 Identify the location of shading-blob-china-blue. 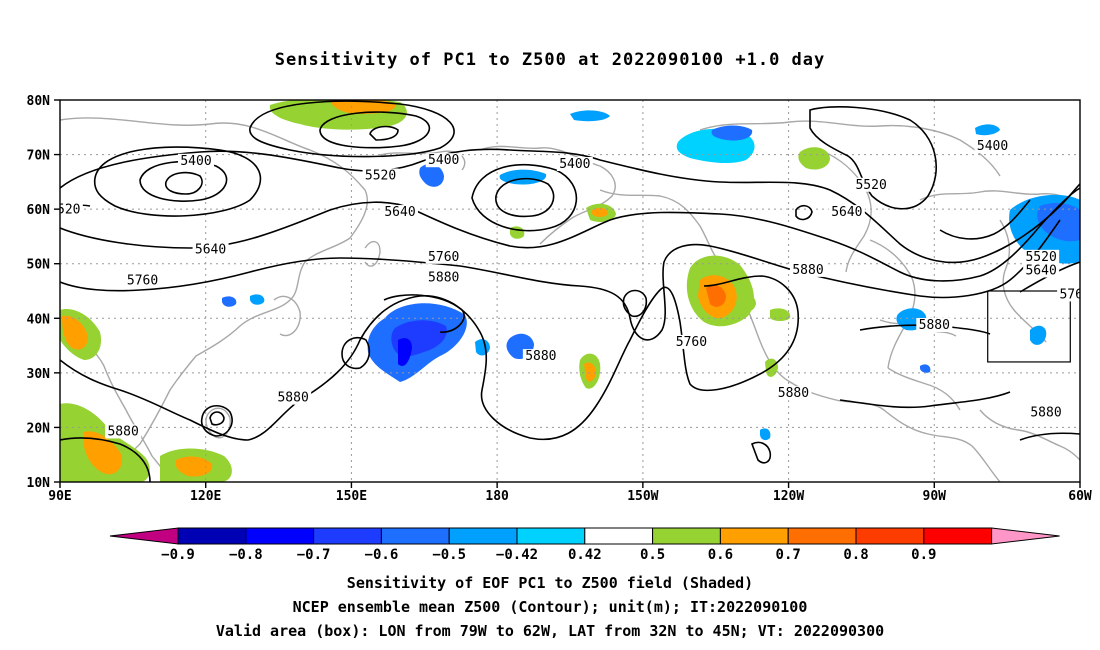
(229, 301).